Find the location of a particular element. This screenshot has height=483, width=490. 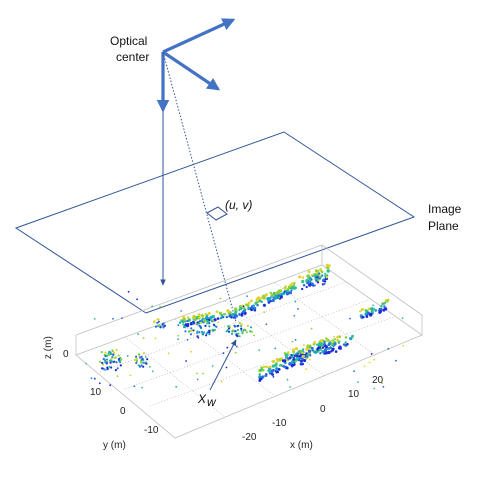

optical-center-label: Optical is located at coordinates (128, 41).